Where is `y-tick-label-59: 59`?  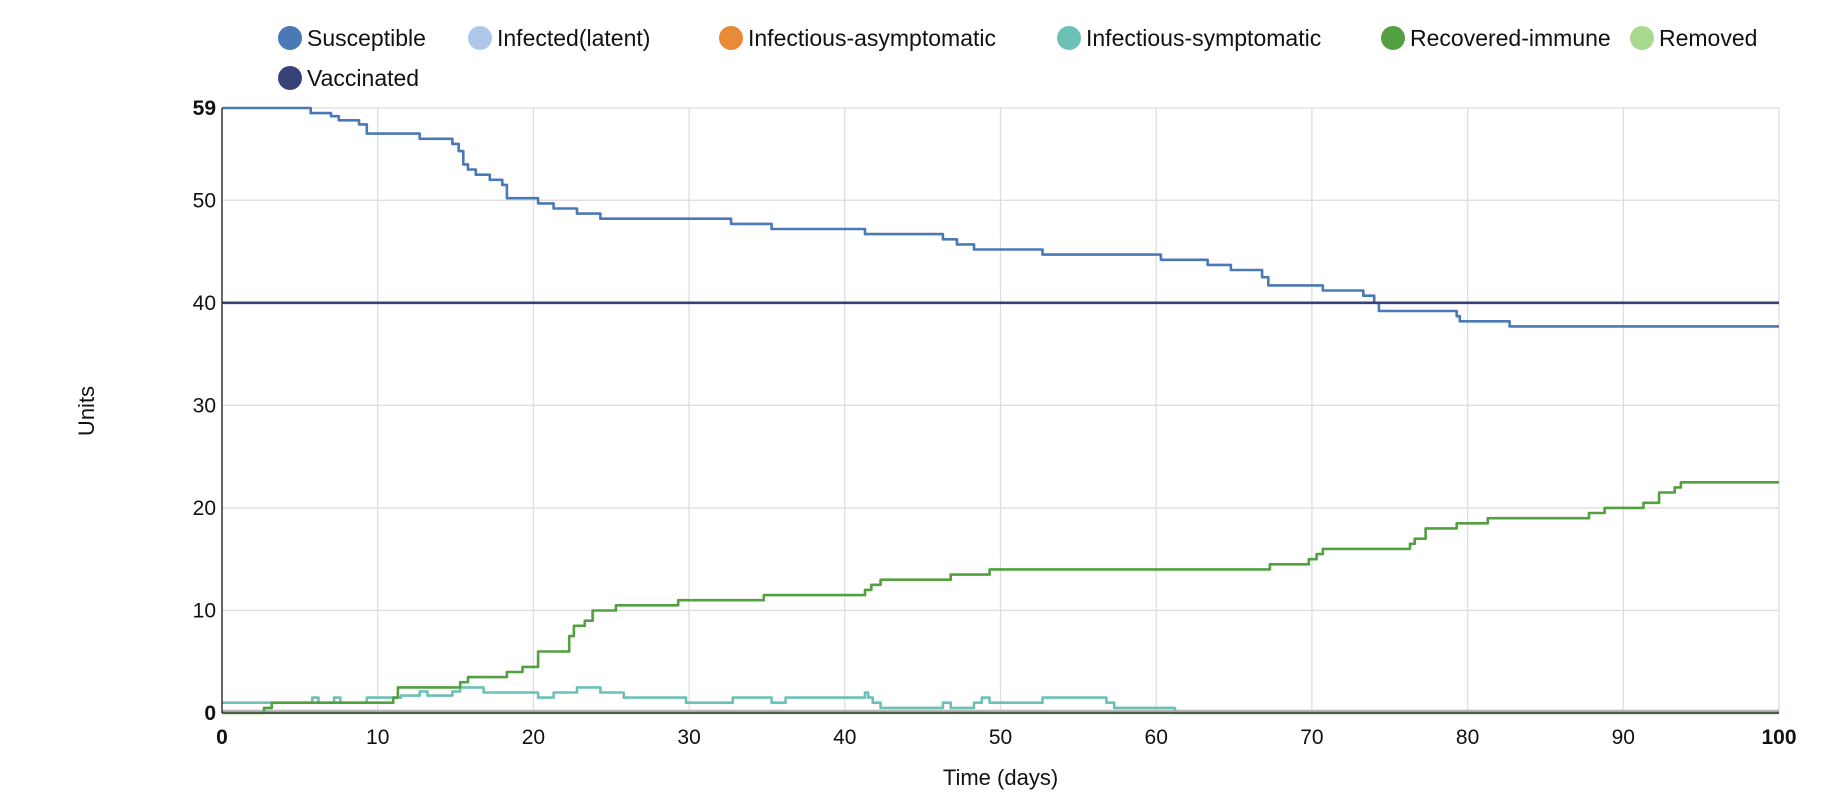 y-tick-label-59: 59 is located at coordinates (204, 108).